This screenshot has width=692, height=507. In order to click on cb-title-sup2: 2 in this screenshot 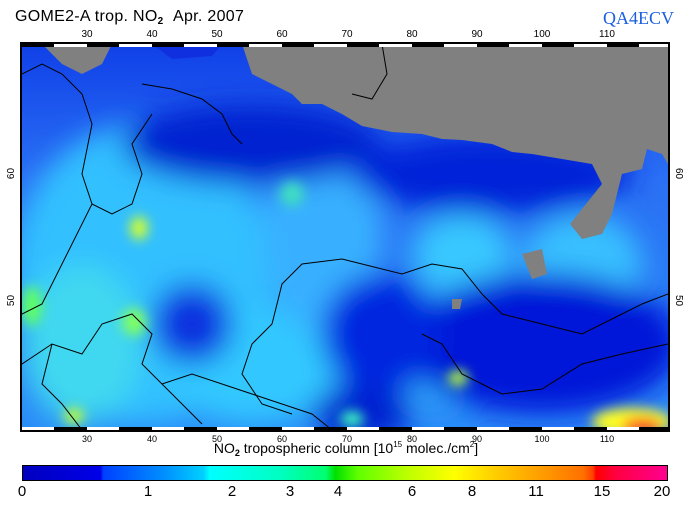, I will do `click(472, 444)`.